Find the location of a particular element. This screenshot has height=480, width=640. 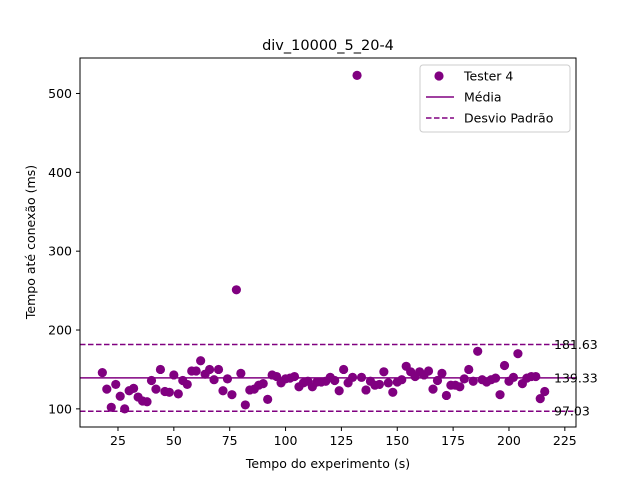

y-tick-label: 400 is located at coordinates (60, 172).